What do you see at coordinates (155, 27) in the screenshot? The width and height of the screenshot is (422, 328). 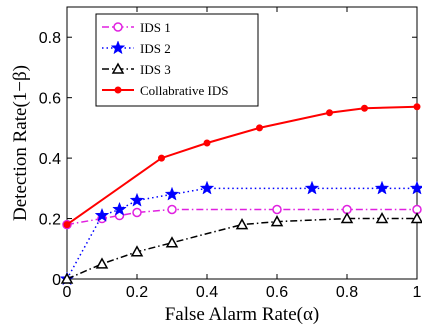 I see `legend-label: IDS 1` at bounding box center [155, 27].